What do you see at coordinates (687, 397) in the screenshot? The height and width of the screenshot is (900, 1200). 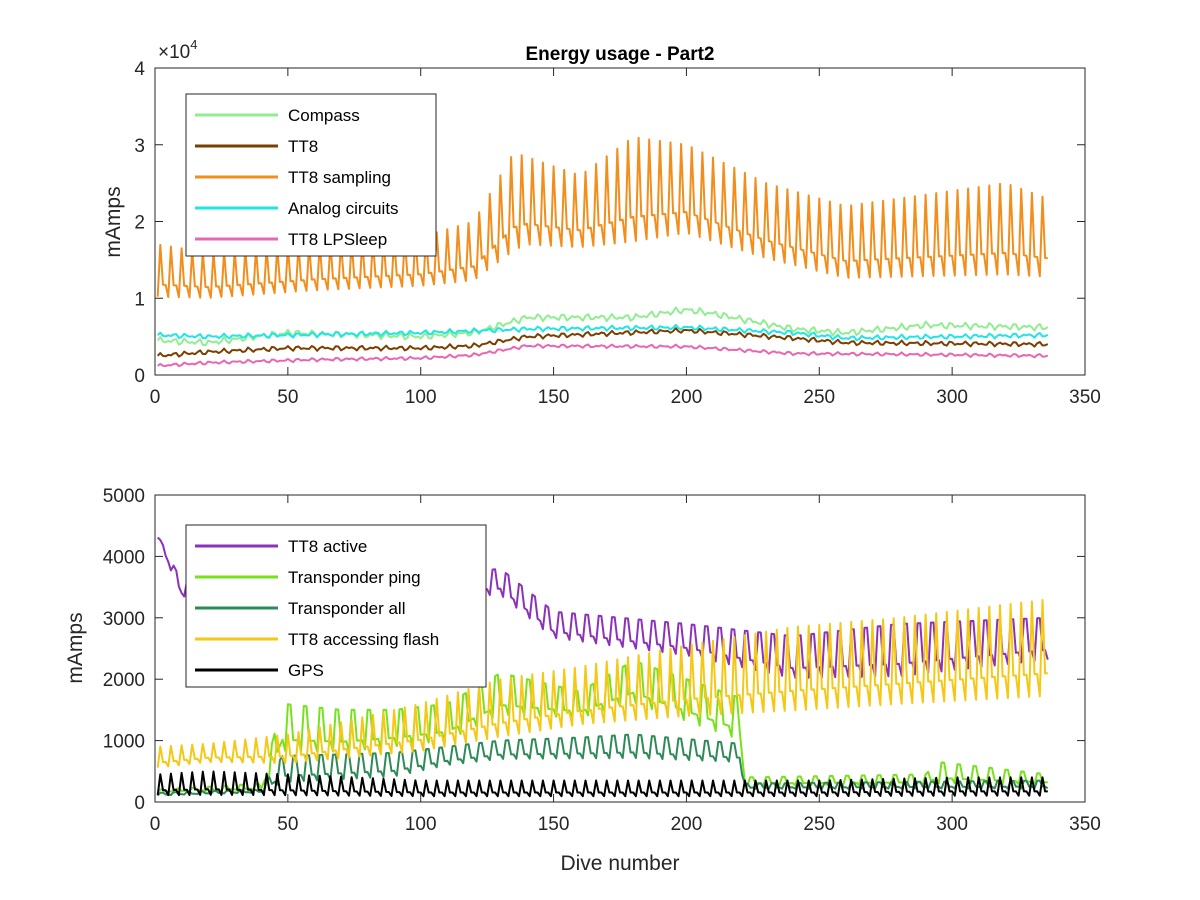 I see `top-x-tick-label: 200` at bounding box center [687, 397].